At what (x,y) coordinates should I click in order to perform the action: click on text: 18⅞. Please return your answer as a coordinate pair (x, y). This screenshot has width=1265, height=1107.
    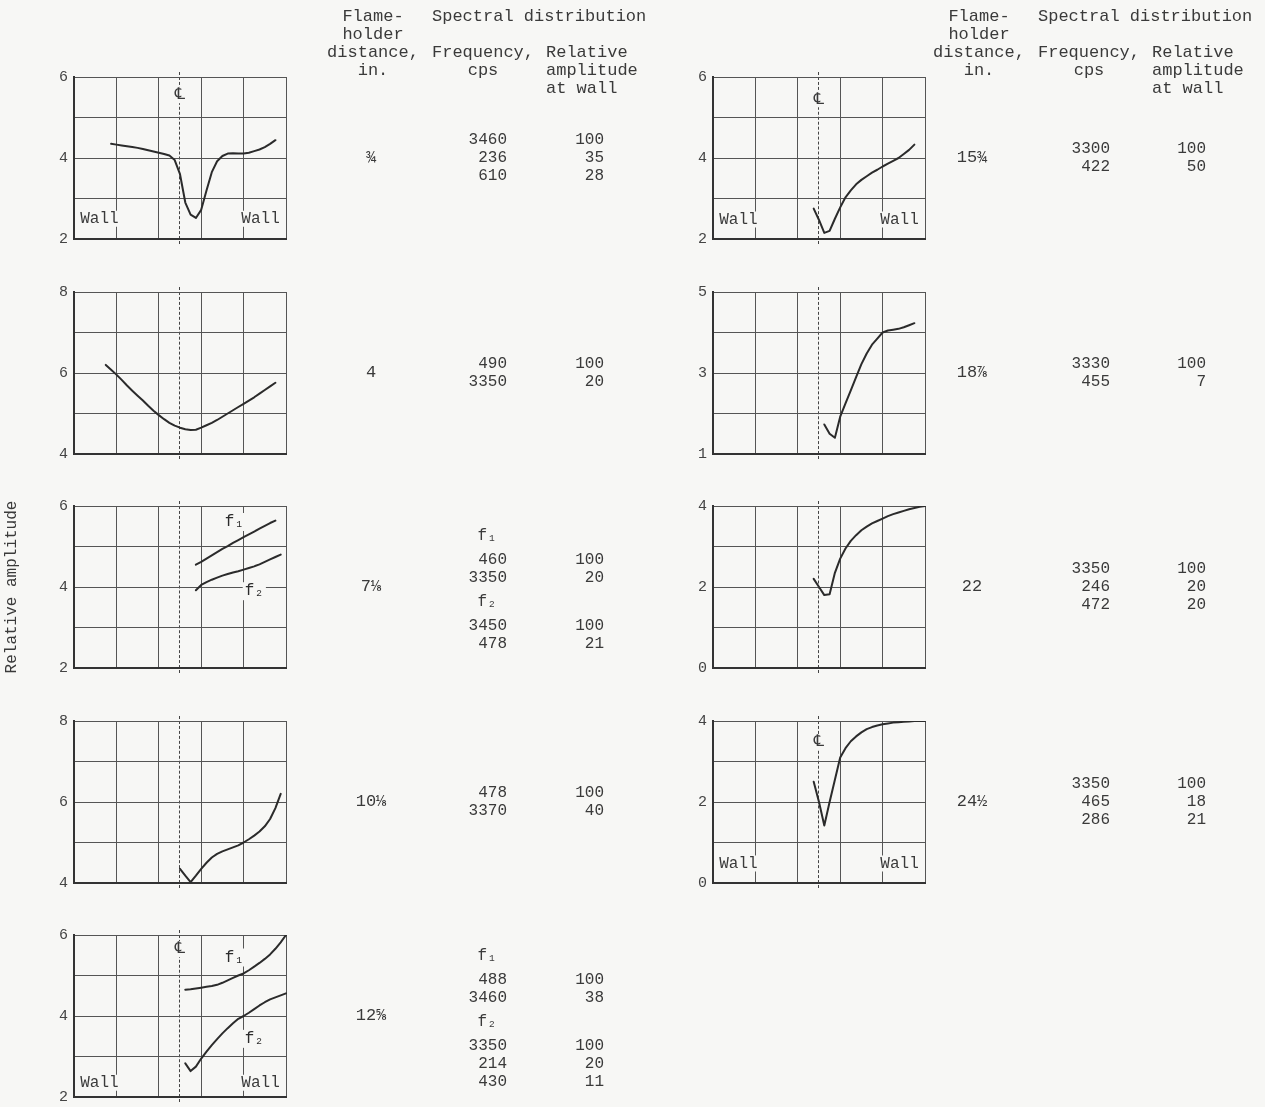
    Looking at the image, I should click on (972, 372).